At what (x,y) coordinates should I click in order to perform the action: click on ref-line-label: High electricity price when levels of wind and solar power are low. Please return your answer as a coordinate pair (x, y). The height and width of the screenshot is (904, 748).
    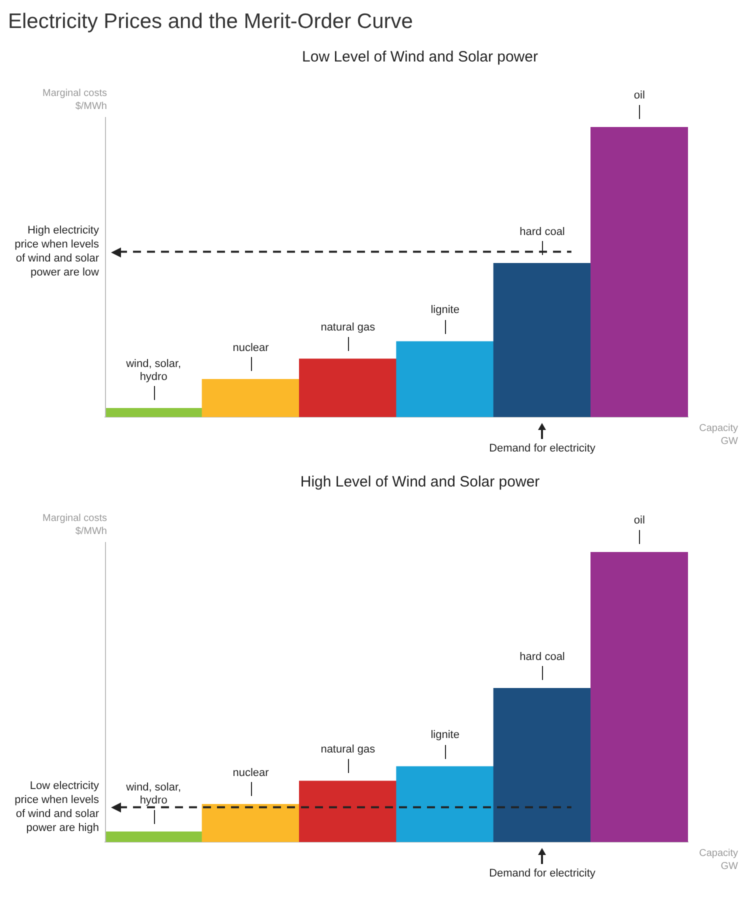
    Looking at the image, I should click on (57, 251).